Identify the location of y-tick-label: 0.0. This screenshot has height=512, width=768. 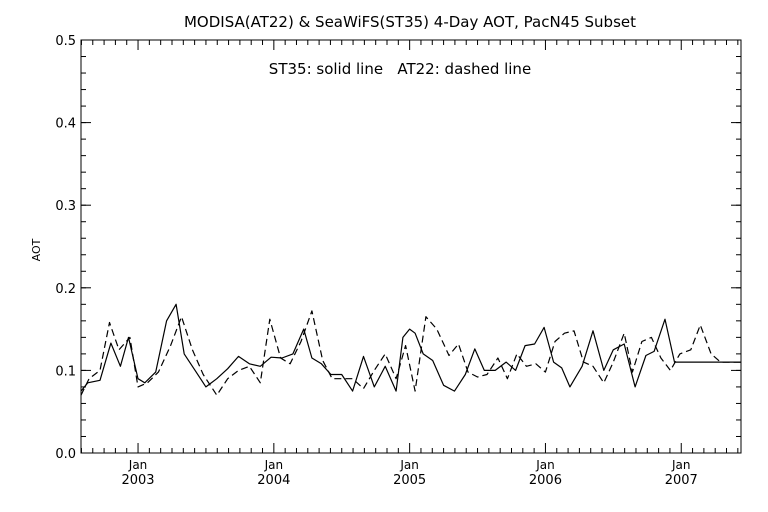
(65, 454).